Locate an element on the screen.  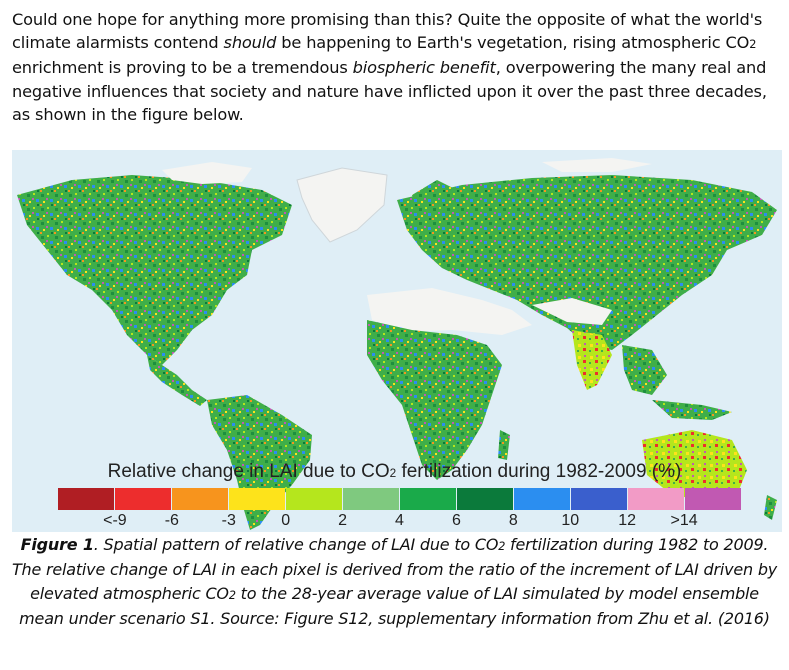
legend-tick-label: -6 is located at coordinates (171, 520).